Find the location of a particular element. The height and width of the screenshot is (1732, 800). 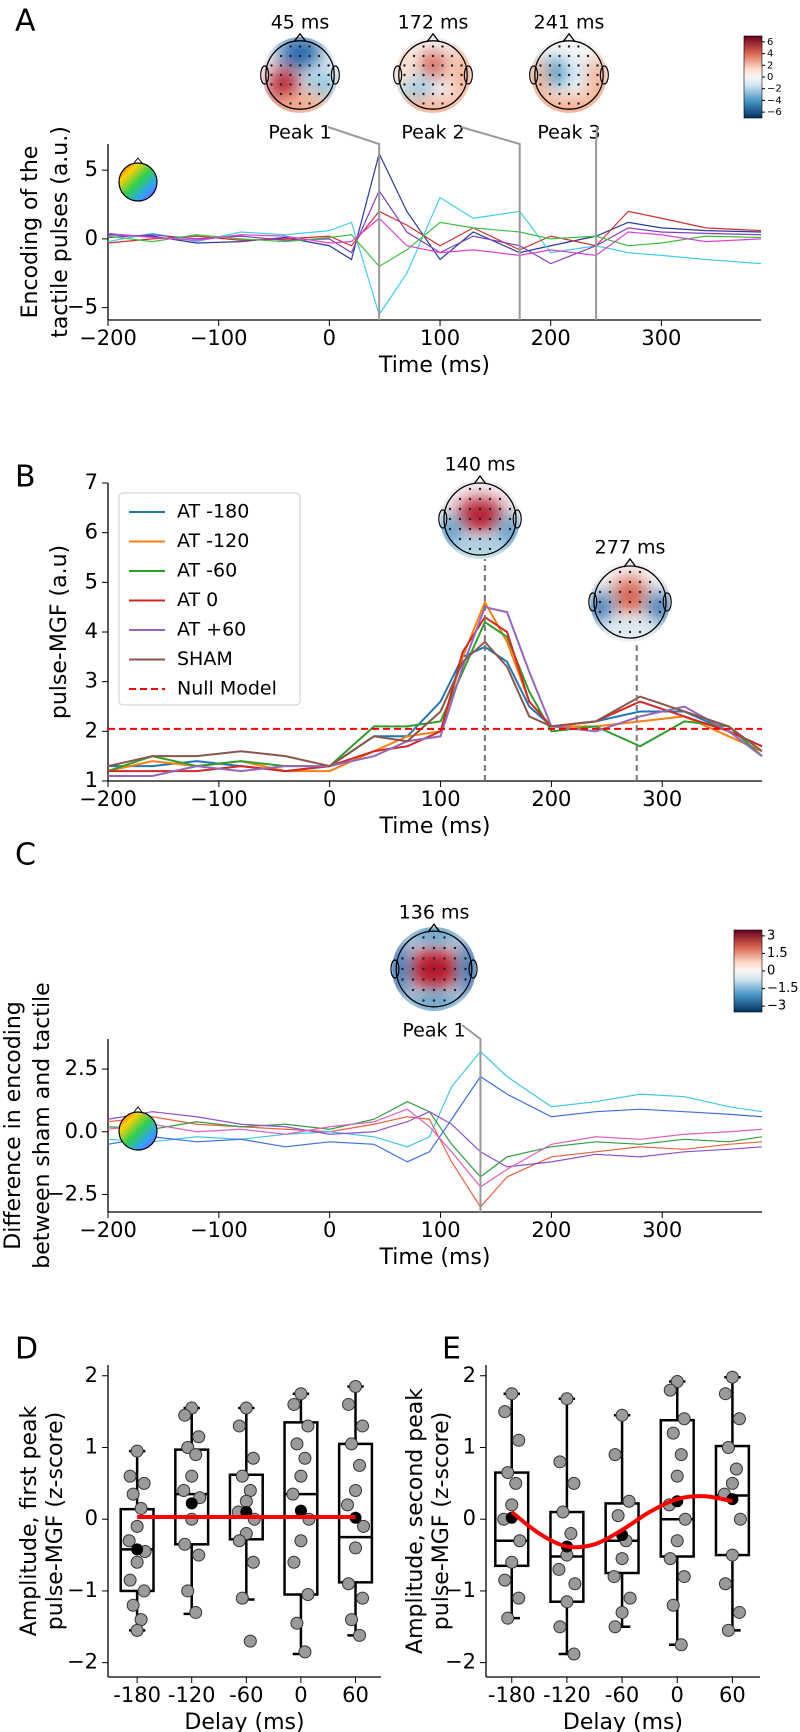

y-tick-label: 2 is located at coordinates (91, 730).